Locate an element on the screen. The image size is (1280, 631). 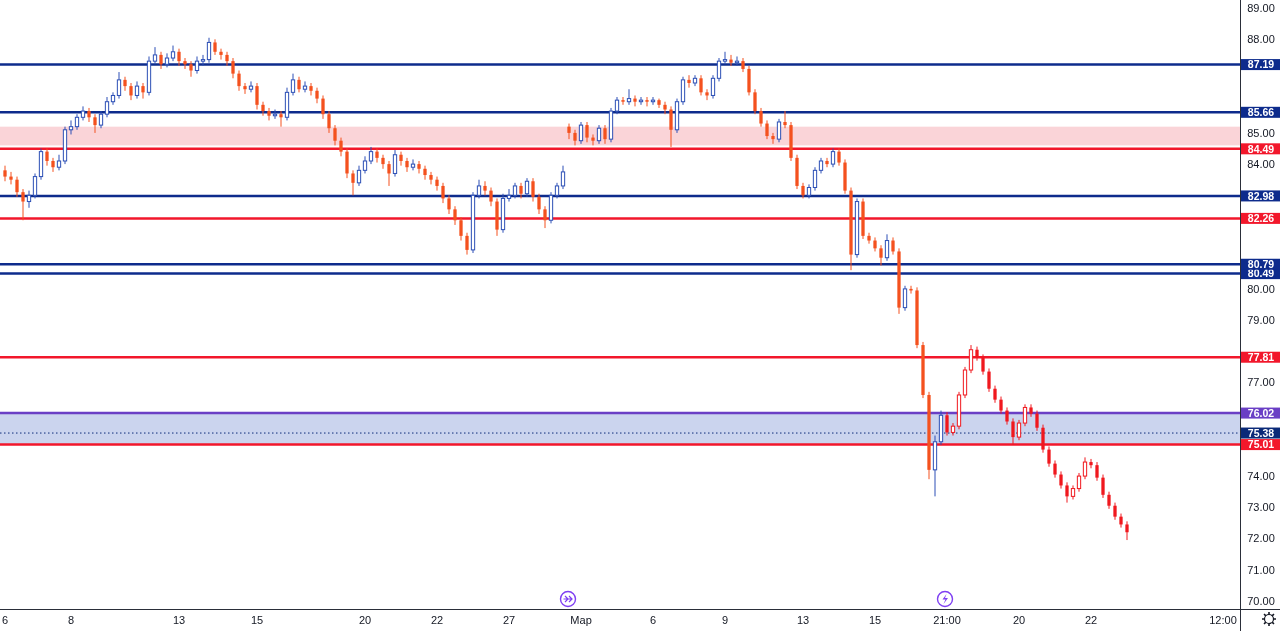
y-tick-label: 73.00 is located at coordinates (1261, 507).